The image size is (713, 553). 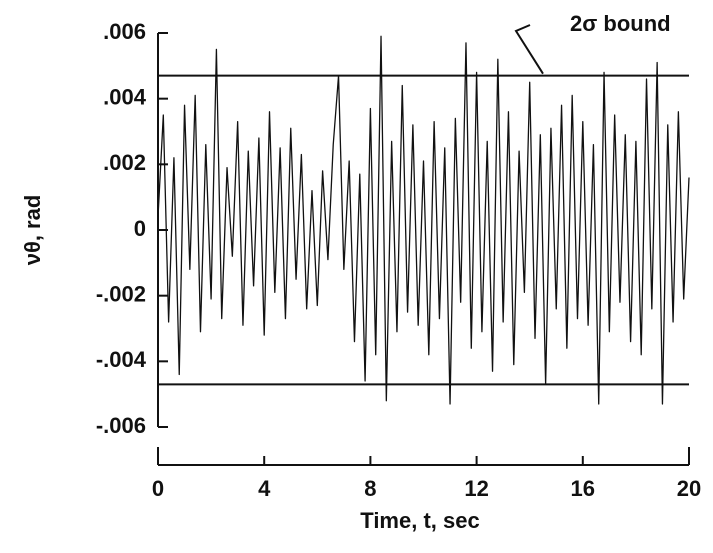 What do you see at coordinates (158, 488) in the screenshot?
I see `x-tick-label: 0` at bounding box center [158, 488].